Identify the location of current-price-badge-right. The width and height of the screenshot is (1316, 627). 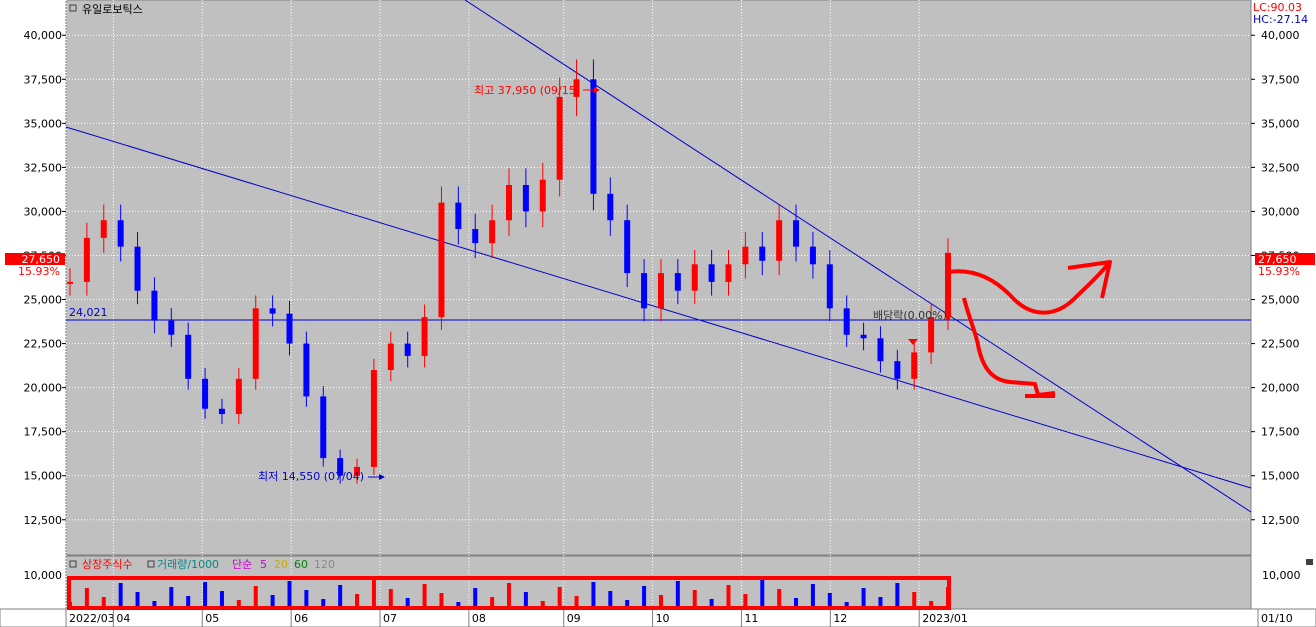
(1285, 259).